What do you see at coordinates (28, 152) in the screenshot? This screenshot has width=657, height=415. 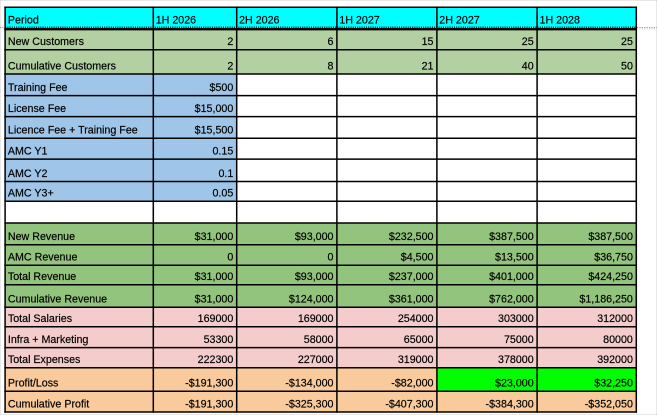 I see `svg-text: AMC Y1` at bounding box center [28, 152].